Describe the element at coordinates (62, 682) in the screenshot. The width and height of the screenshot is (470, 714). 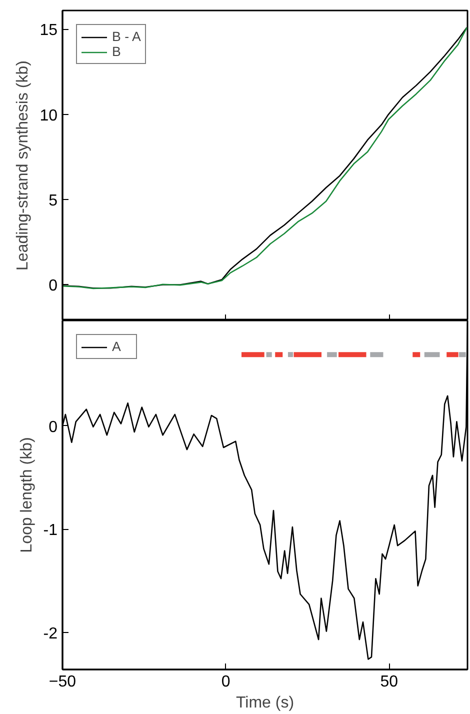
I see `x-tick-label: −50` at that location.